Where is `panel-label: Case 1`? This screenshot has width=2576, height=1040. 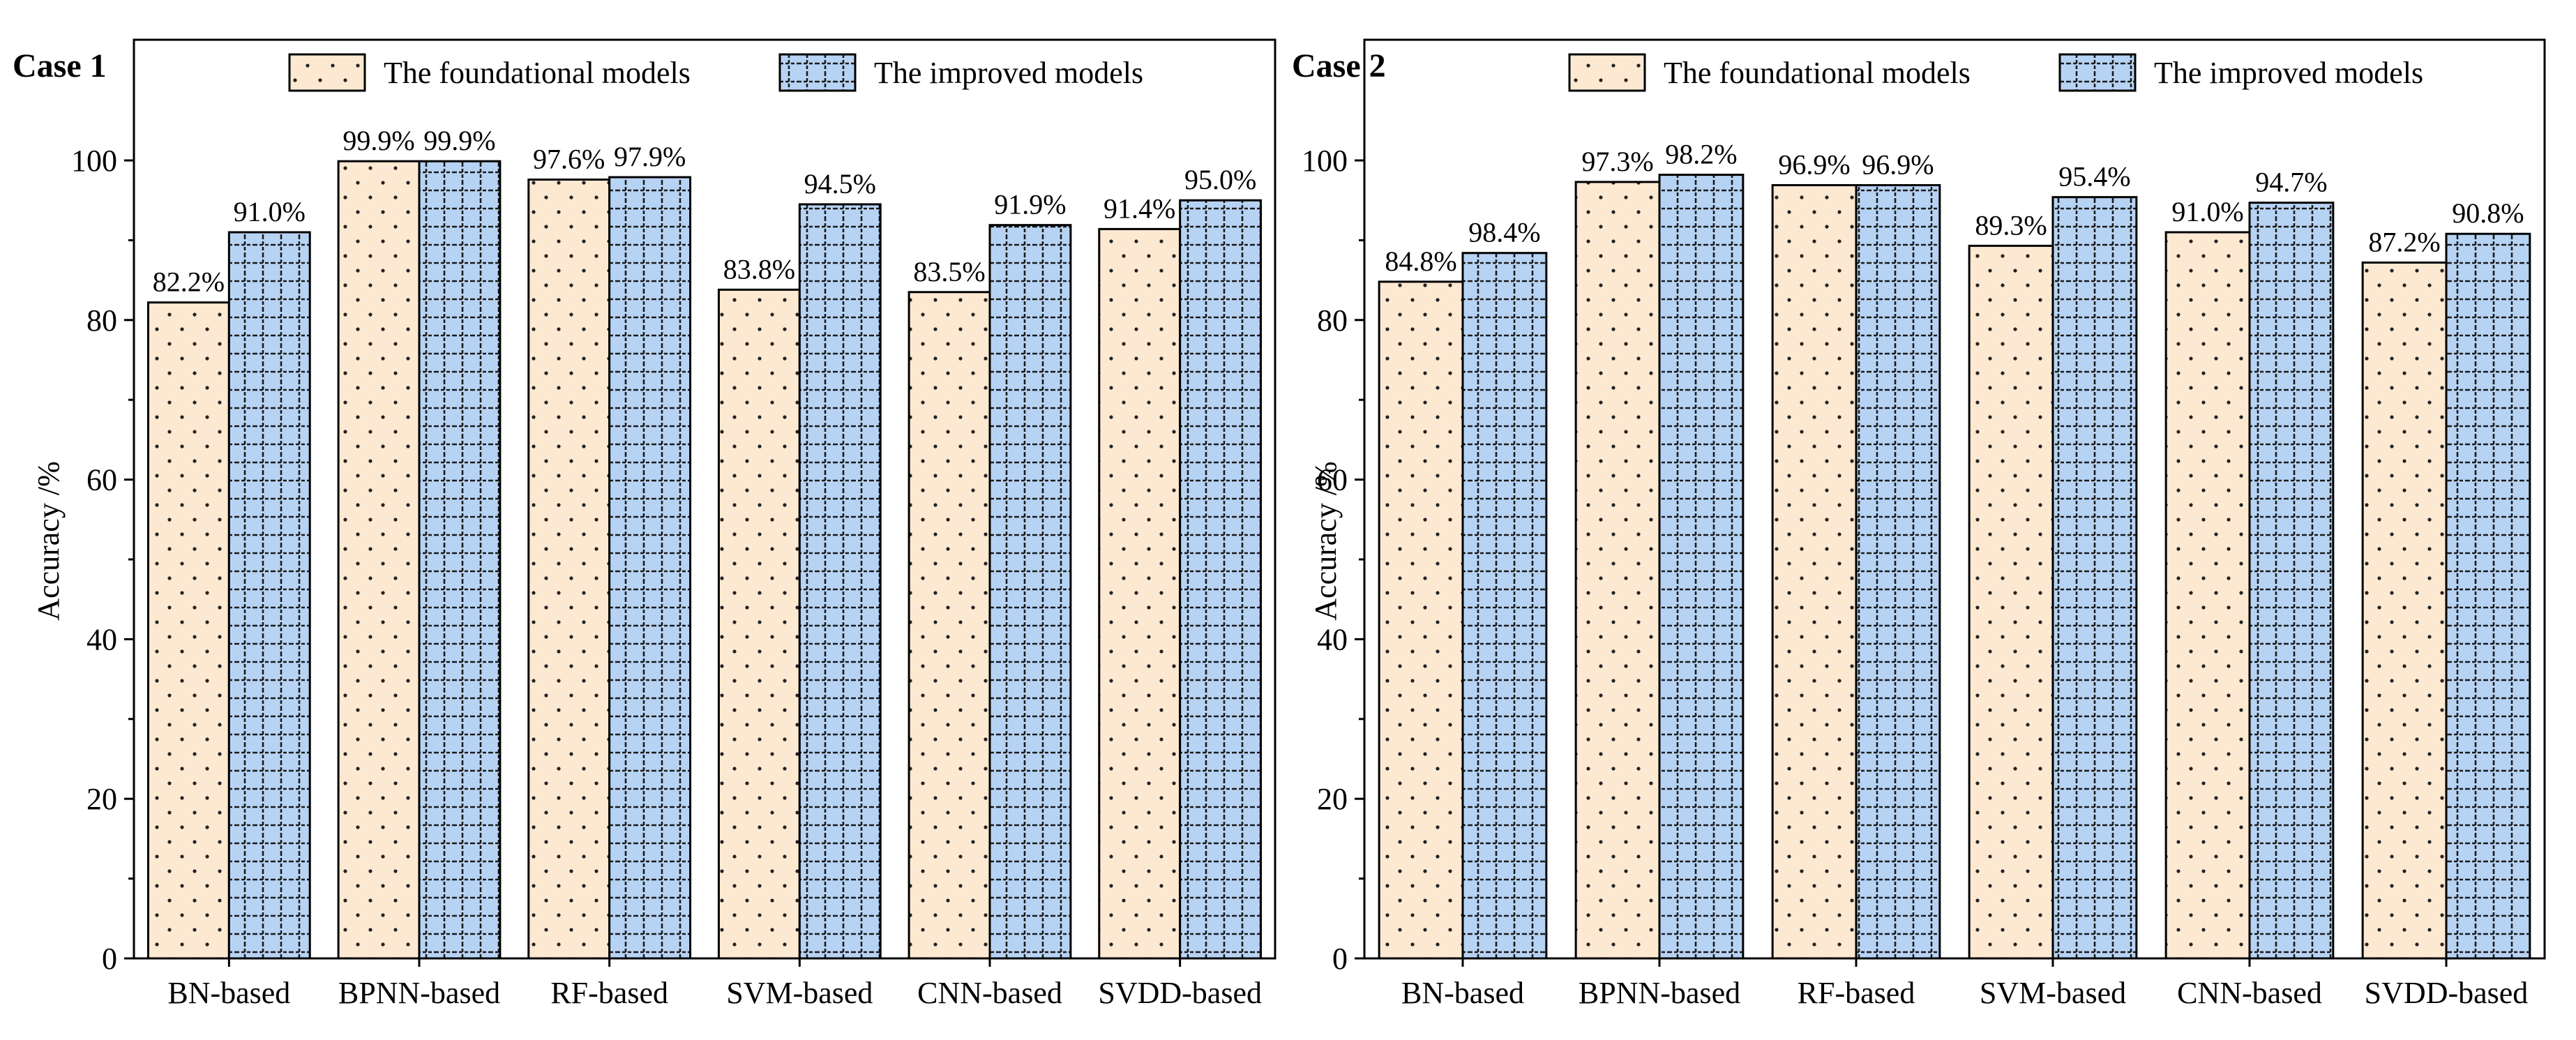
panel-label: Case 1 is located at coordinates (60, 65).